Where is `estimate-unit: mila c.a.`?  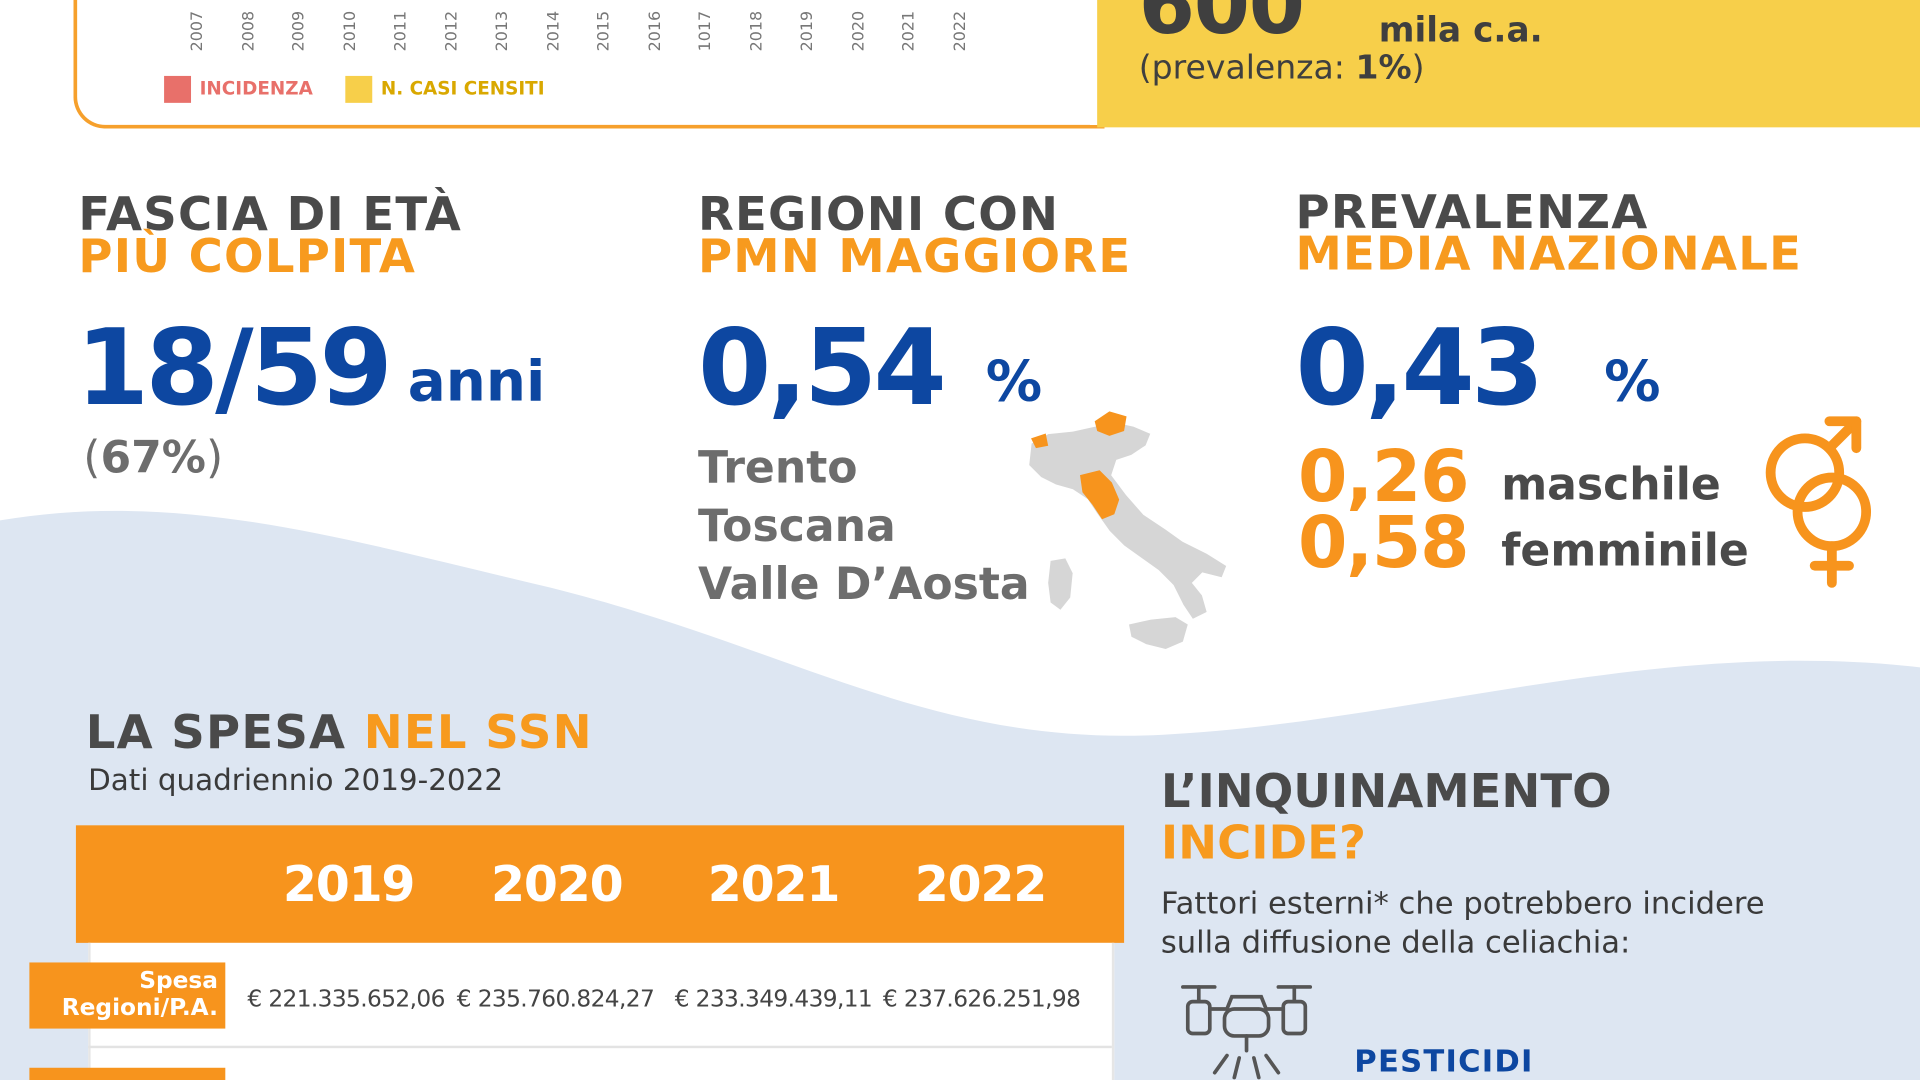
estimate-unit: mila c.a. is located at coordinates (1460, 30).